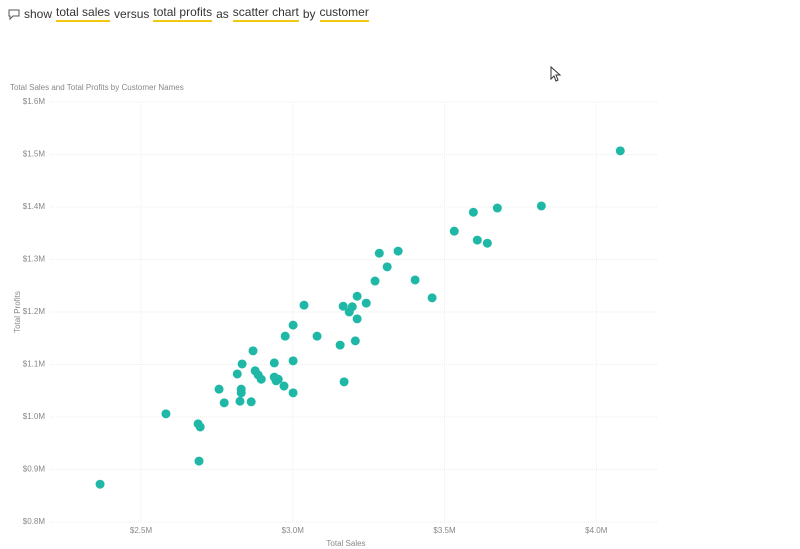 The image size is (800, 549). Describe the element at coordinates (596, 530) in the screenshot. I see `x-tick-label: $4.0M` at that location.